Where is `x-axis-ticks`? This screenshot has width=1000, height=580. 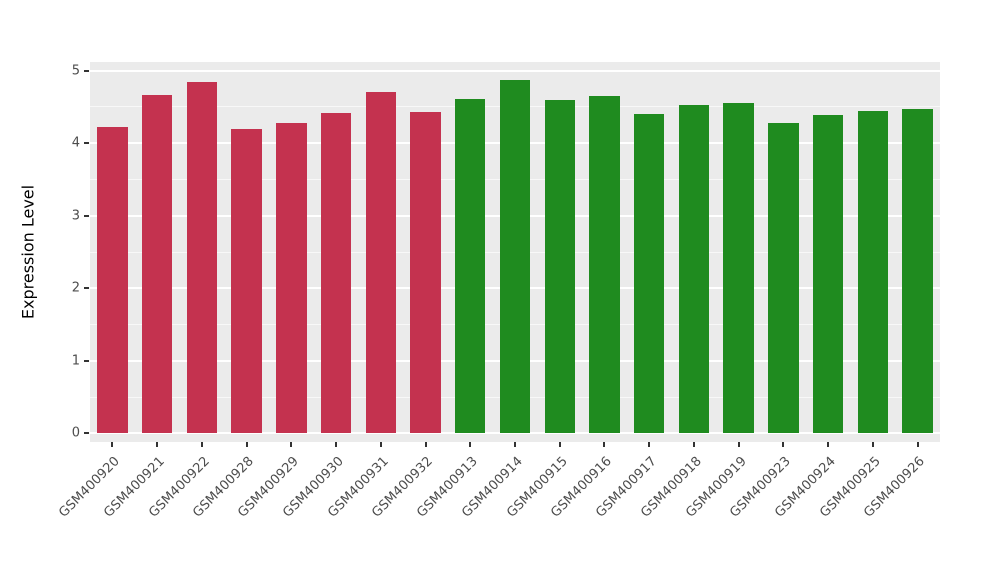
x-axis-ticks is located at coordinates (515, 445).